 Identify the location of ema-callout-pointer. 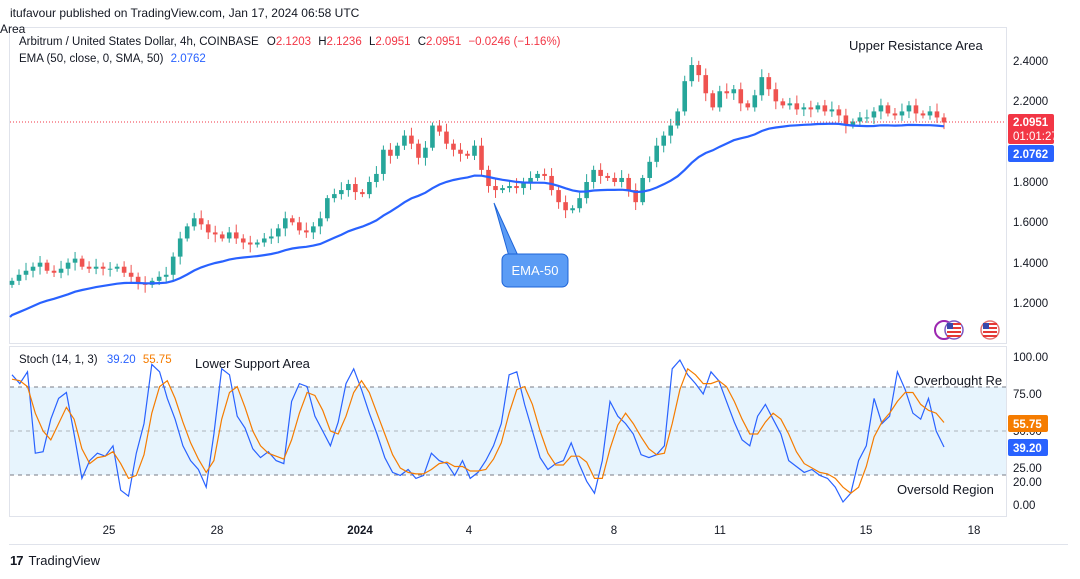
(507, 231).